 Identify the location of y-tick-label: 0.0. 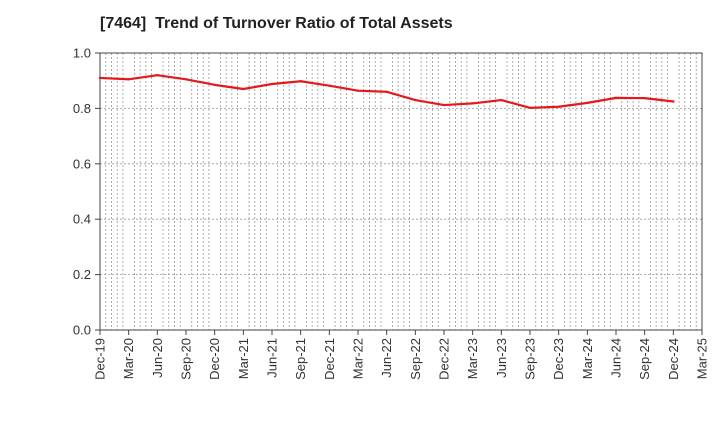
(82, 330).